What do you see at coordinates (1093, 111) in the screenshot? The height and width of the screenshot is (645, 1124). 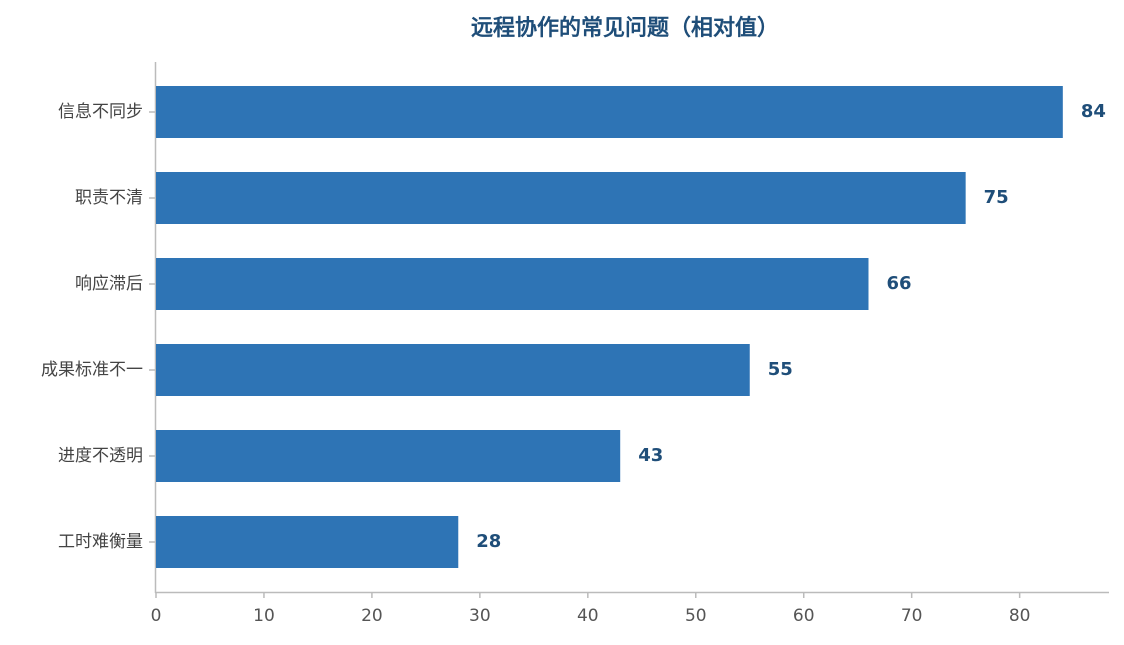 I see `value-label: 84` at bounding box center [1093, 111].